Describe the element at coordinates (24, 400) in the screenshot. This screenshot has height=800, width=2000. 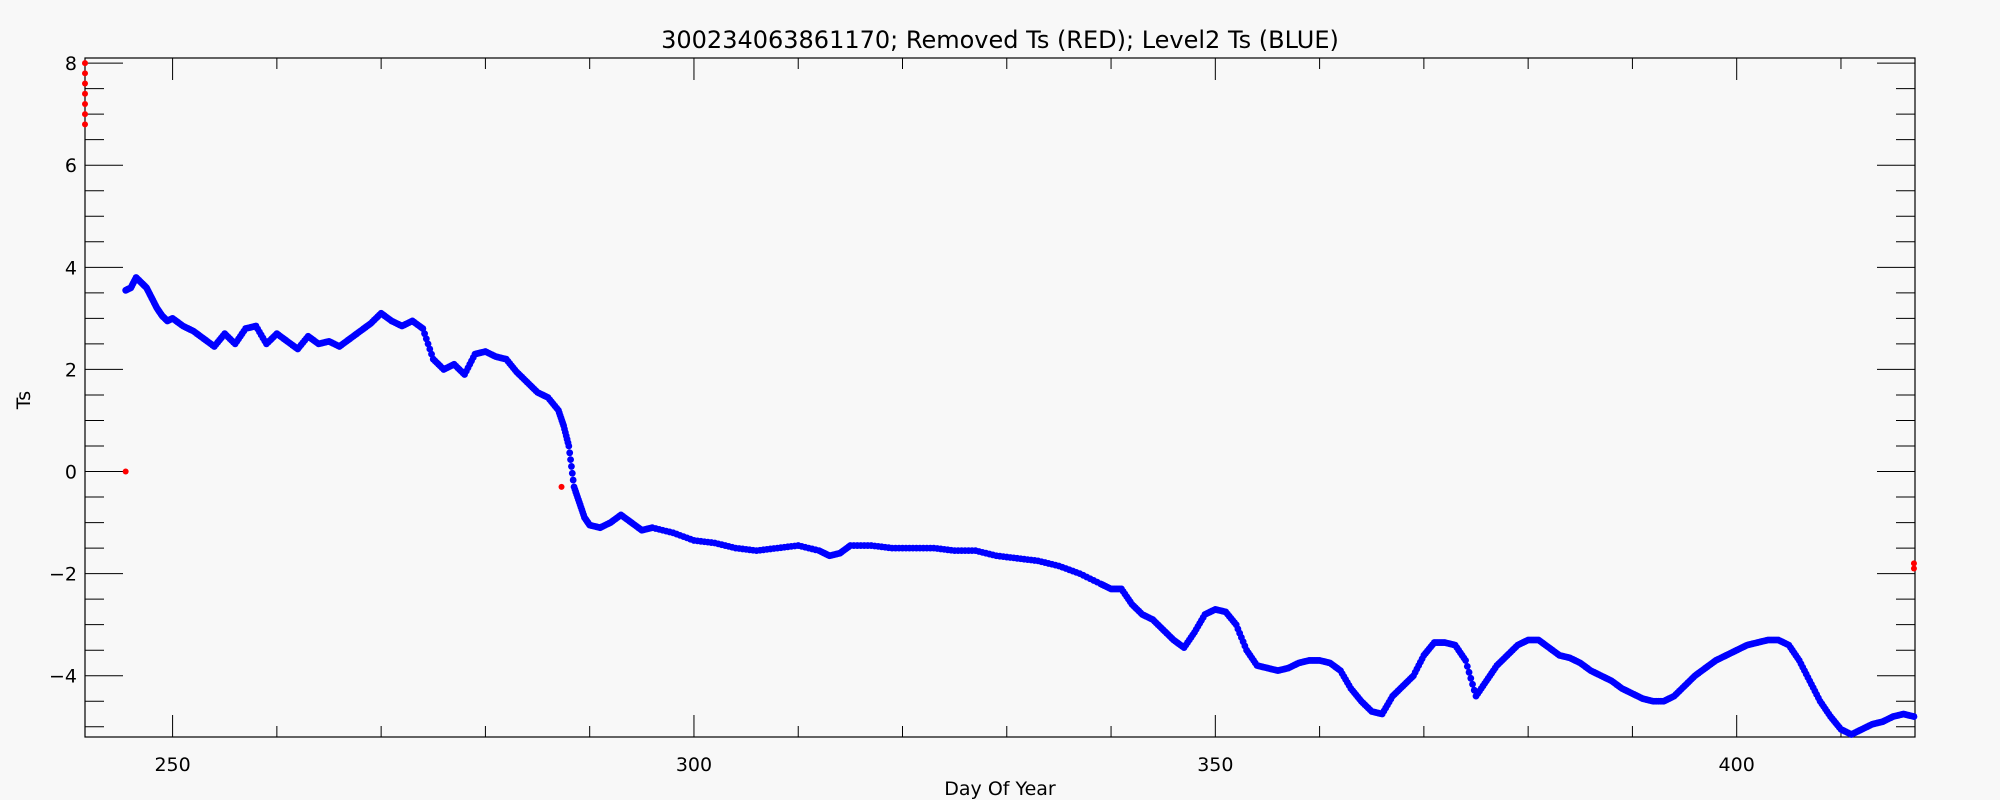
I see `y-axis-label: Ts` at that location.